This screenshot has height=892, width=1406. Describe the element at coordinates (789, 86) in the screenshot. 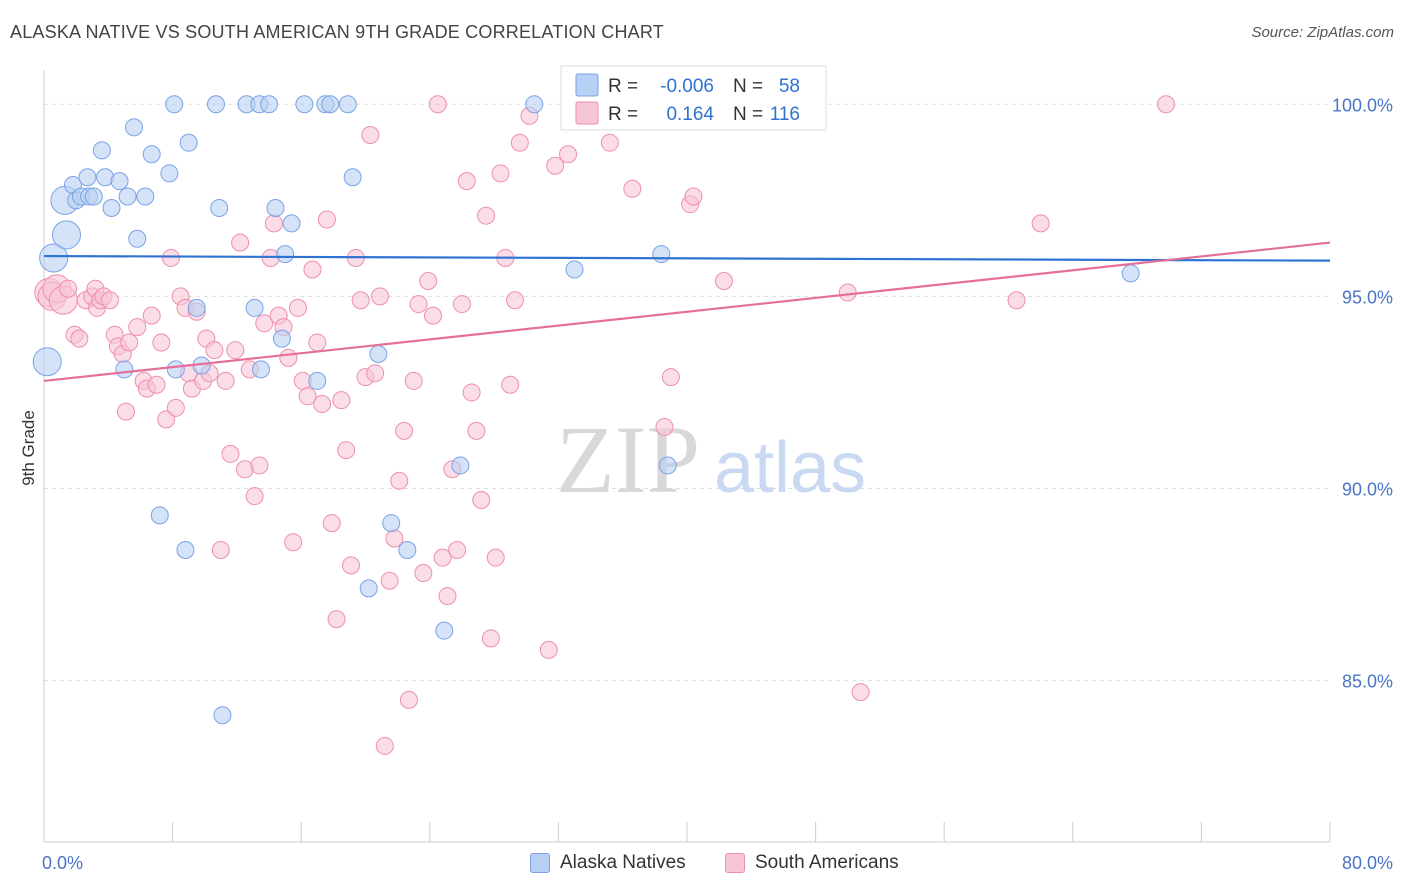

I see `legend-n-value-1: 58` at that location.